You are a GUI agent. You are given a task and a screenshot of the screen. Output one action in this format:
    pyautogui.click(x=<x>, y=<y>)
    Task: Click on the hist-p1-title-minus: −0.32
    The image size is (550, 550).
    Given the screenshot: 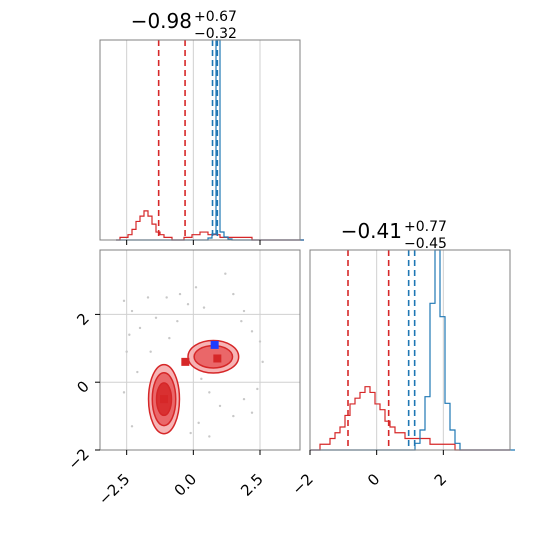 What is the action you would take?
    pyautogui.click(x=215, y=34)
    